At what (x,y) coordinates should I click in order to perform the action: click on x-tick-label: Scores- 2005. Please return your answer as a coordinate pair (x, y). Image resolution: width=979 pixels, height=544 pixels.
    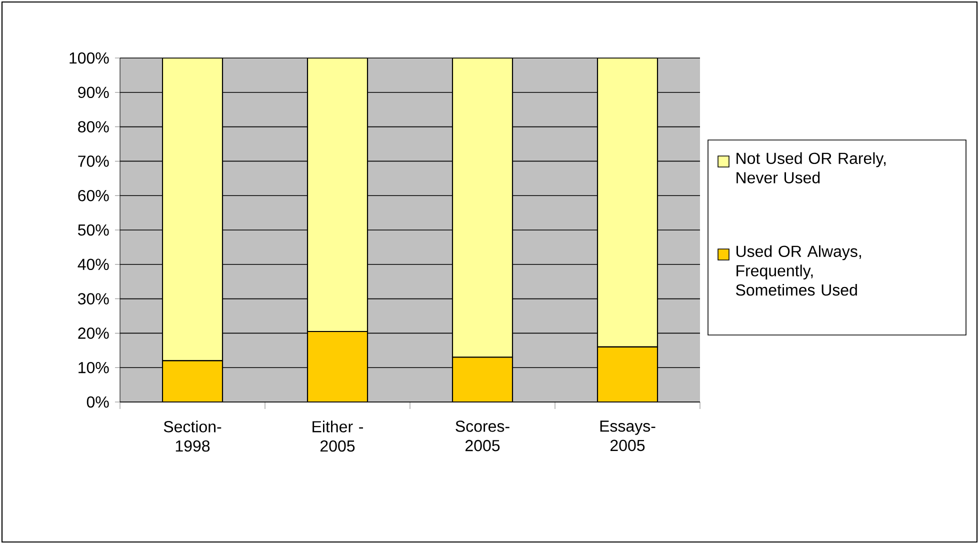
    Looking at the image, I should click on (483, 436).